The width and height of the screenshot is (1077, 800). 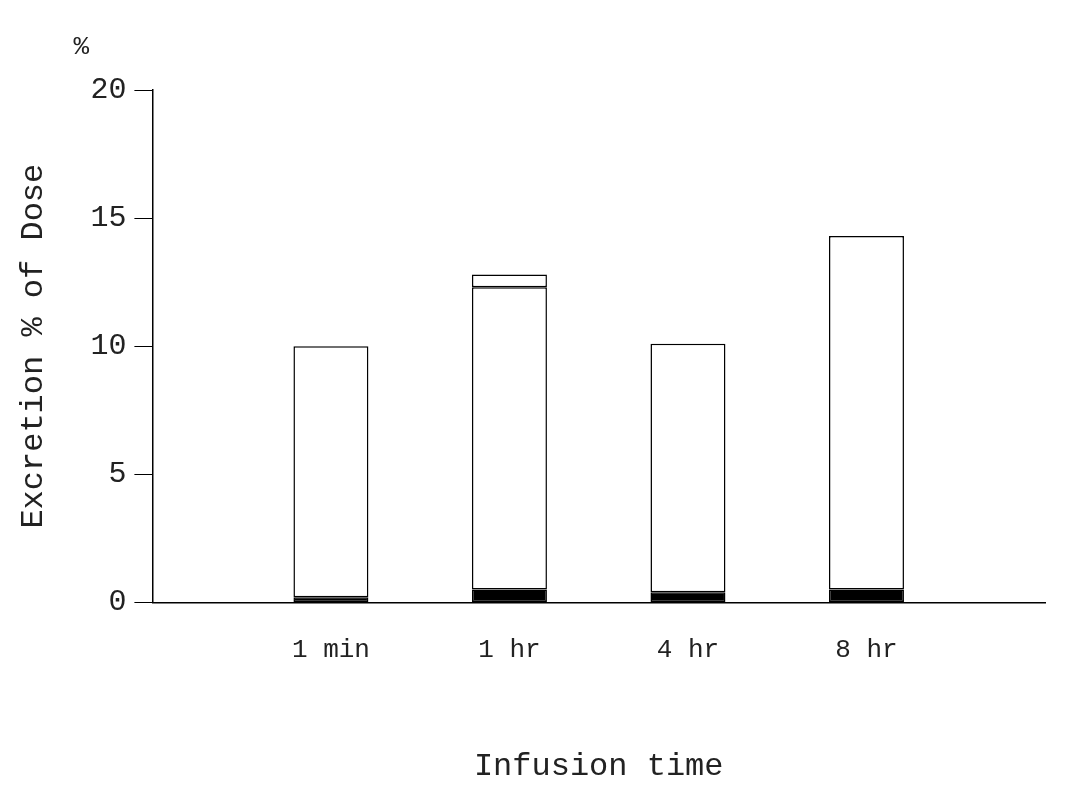 What do you see at coordinates (598, 767) in the screenshot?
I see `x-axis-title: Infusion time` at bounding box center [598, 767].